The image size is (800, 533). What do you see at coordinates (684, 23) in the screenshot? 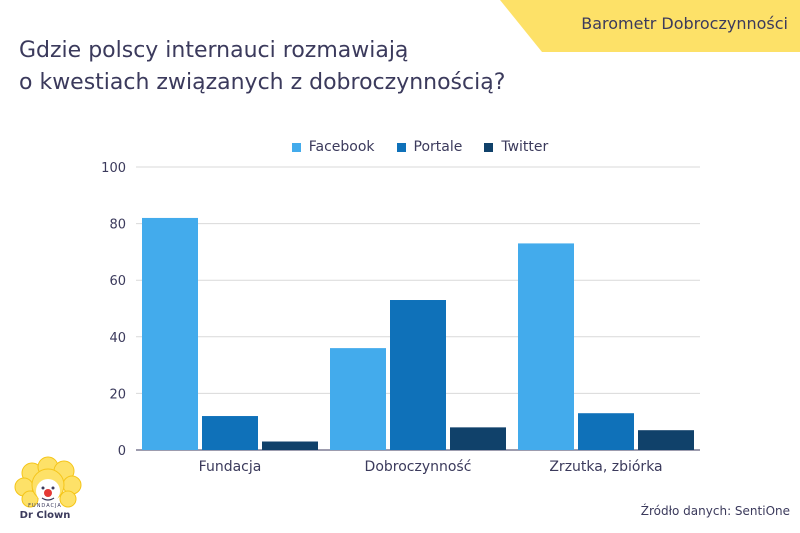
I see `banner-title: Barometr Dobroczynności` at bounding box center [684, 23].